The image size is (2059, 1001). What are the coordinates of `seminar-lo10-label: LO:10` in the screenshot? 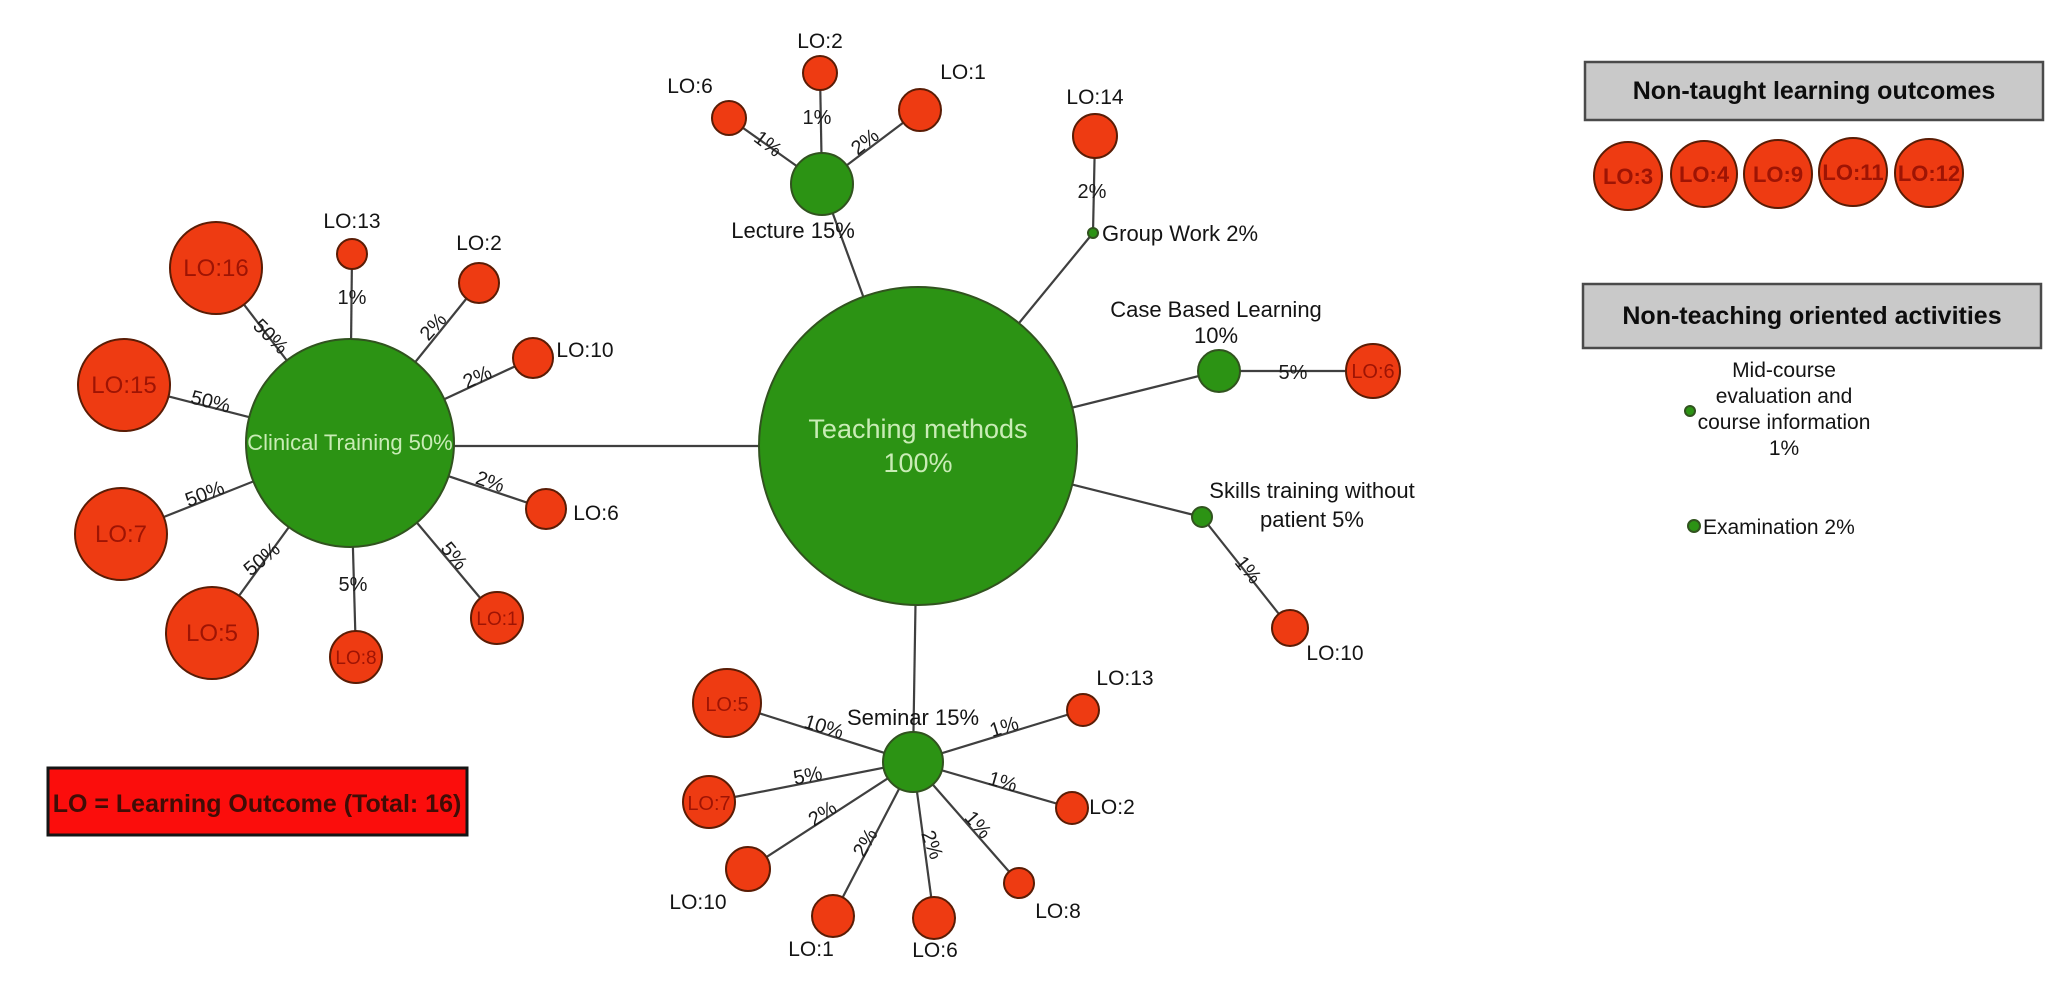 It's located at (697, 902).